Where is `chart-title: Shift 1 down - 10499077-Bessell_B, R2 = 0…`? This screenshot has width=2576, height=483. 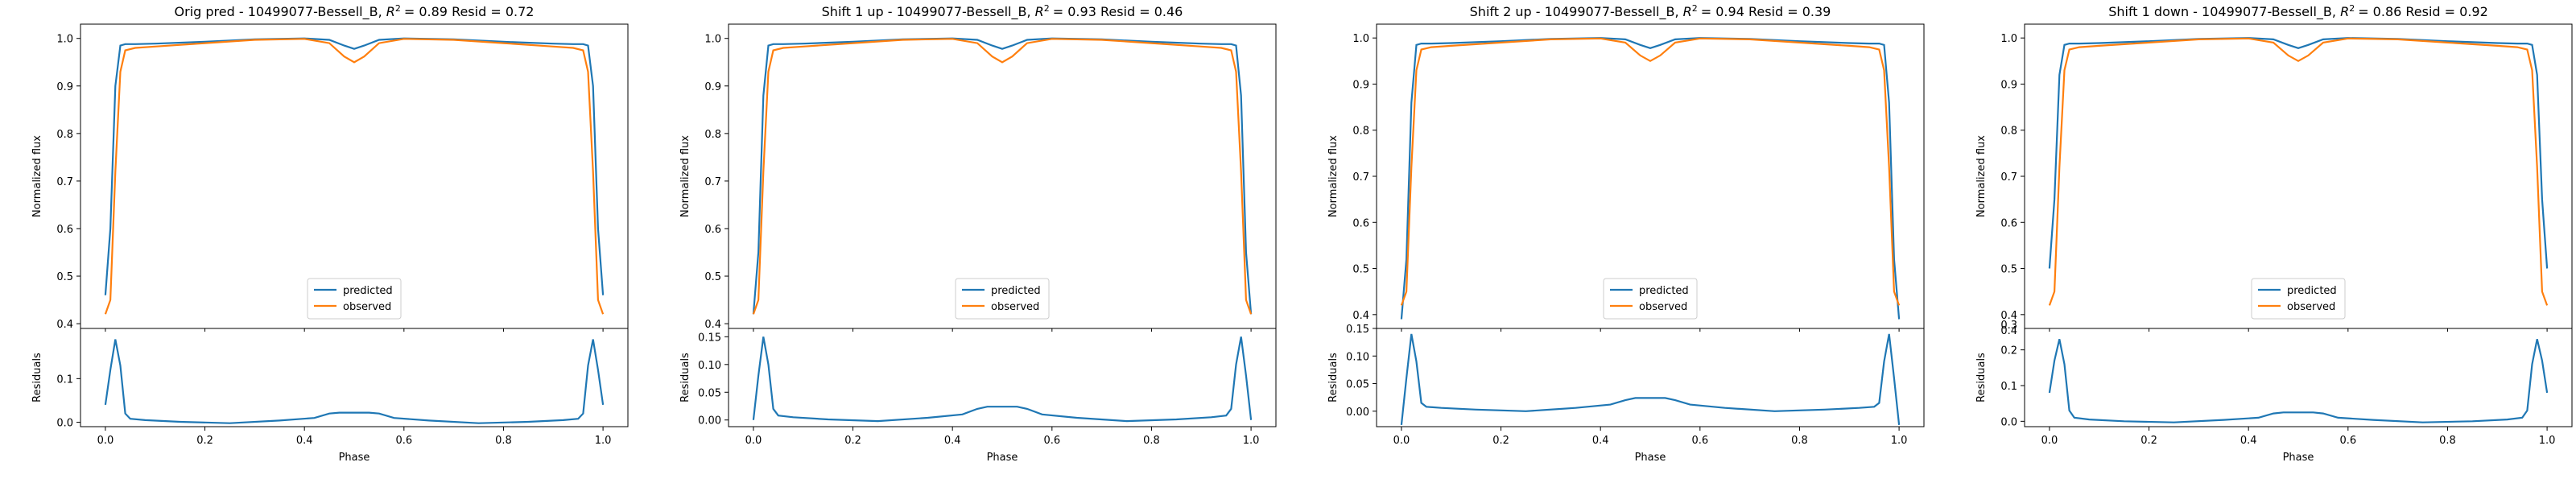 chart-title: Shift 1 down - 10499077-Bessell_B, R2 = 0… is located at coordinates (2298, 12).